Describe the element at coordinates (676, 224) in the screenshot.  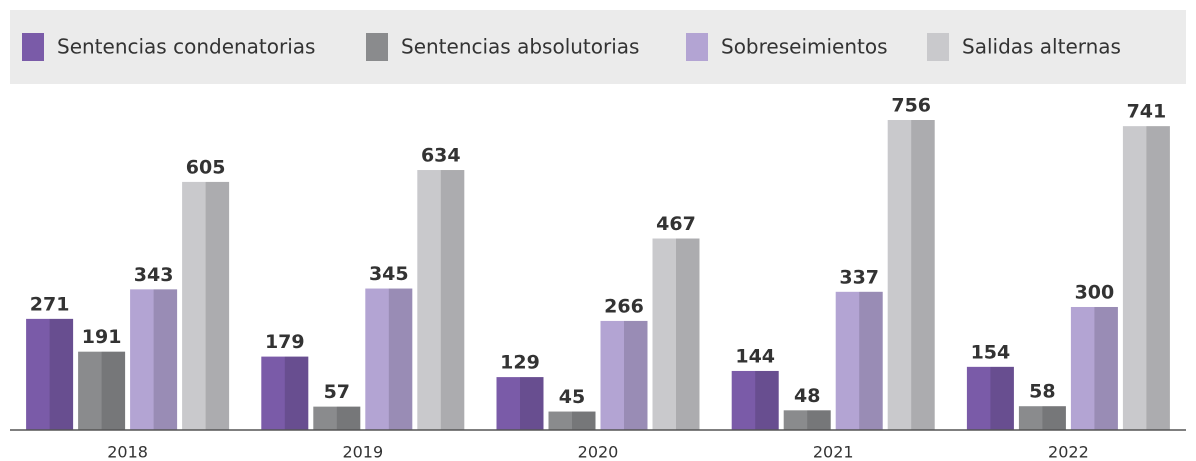
I see `data-label: 467` at that location.